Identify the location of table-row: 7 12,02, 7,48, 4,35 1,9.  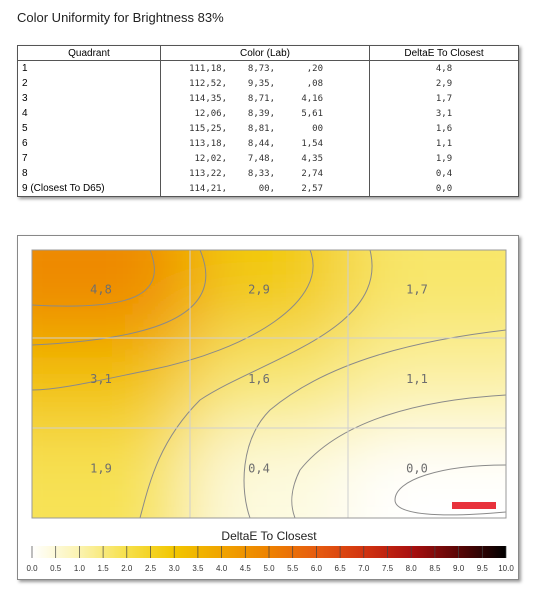
(268, 158).